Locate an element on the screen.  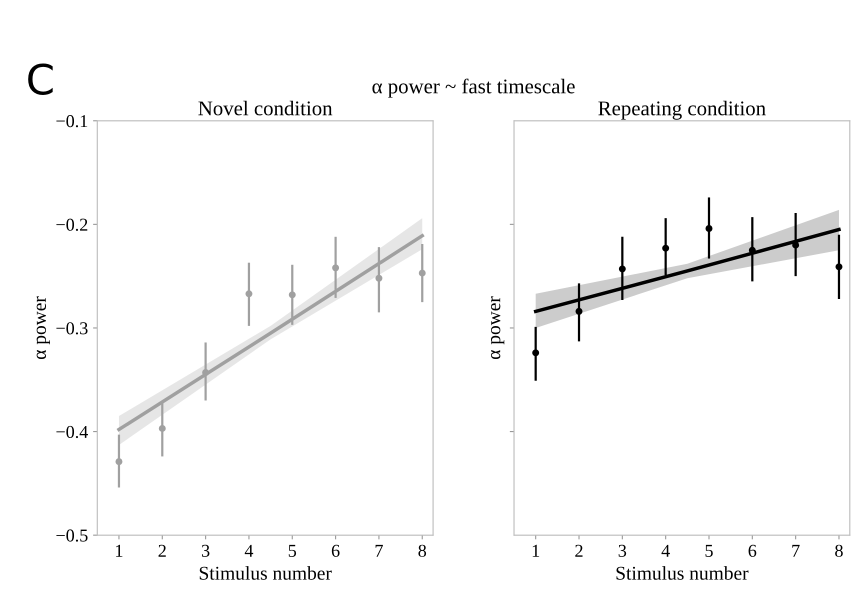
y-tick-label: −0.2 is located at coordinates (72, 224).